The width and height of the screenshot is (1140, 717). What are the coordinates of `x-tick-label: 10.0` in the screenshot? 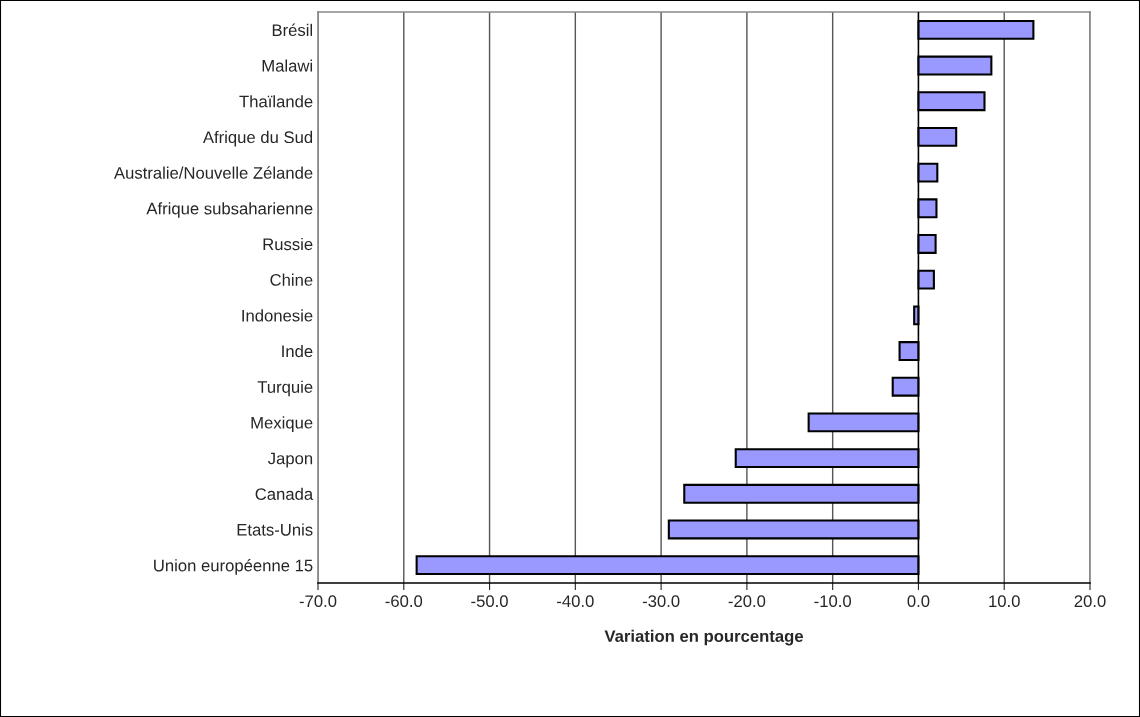 It's located at (1004, 601).